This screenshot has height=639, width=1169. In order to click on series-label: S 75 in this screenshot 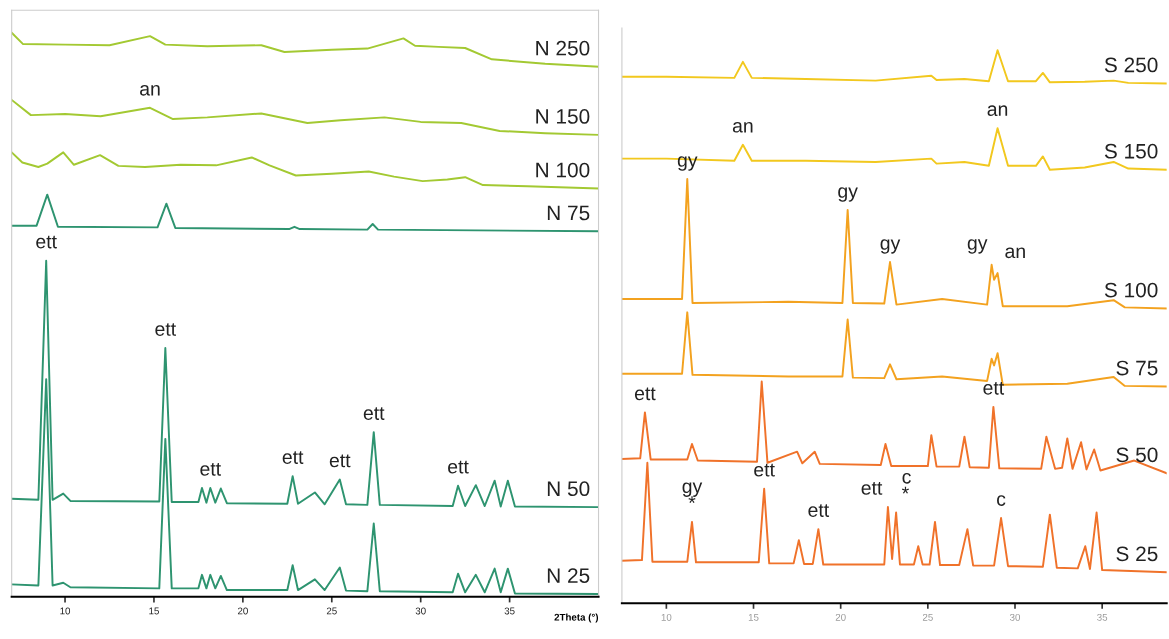, I will do `click(1137, 368)`.